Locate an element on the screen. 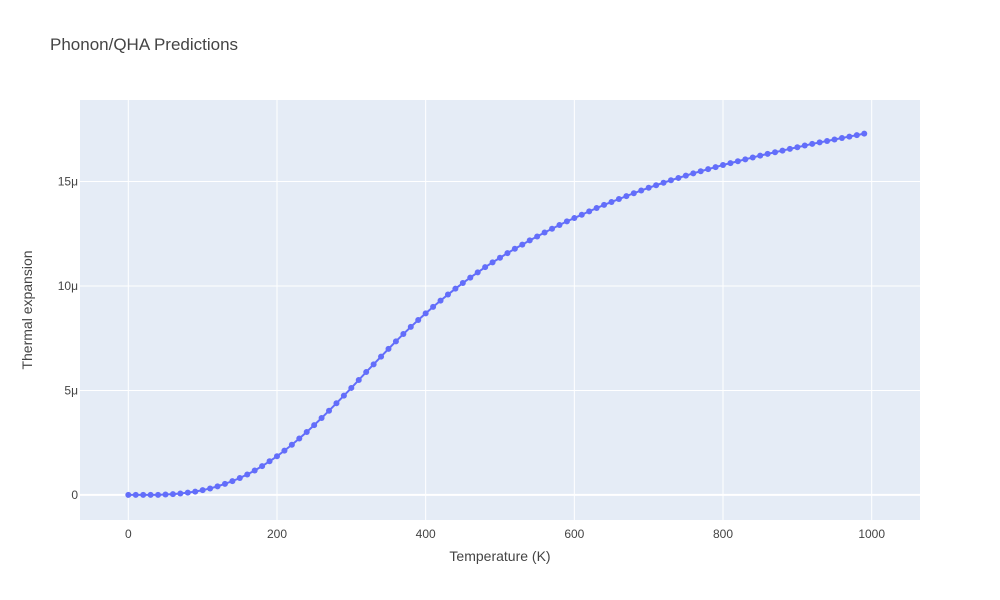 The image size is (1000, 600). x-axis-title: Temperature (K) is located at coordinates (499, 556).